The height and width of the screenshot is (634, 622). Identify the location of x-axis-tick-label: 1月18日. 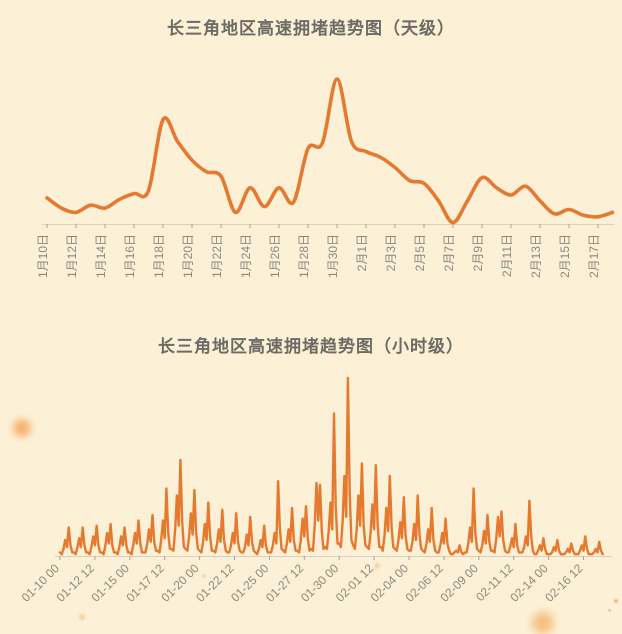
(159, 256).